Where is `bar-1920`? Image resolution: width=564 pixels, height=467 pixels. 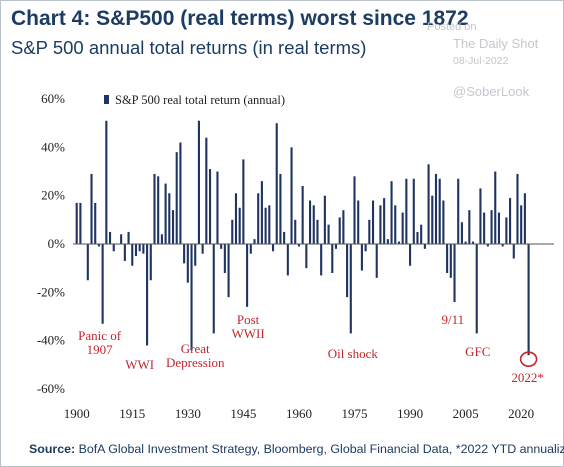 bar-1920 is located at coordinates (150, 262).